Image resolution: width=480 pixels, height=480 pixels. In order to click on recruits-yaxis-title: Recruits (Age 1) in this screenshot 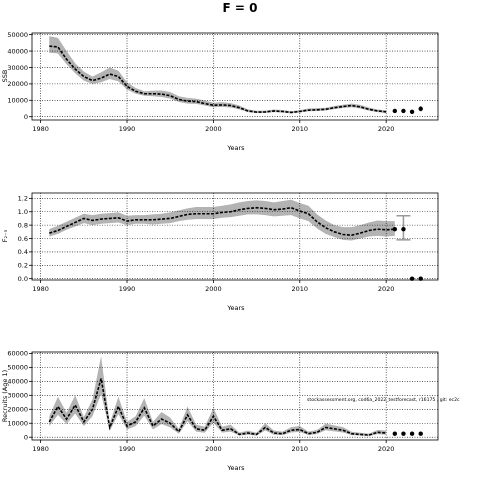, I will do `click(5, 396)`.